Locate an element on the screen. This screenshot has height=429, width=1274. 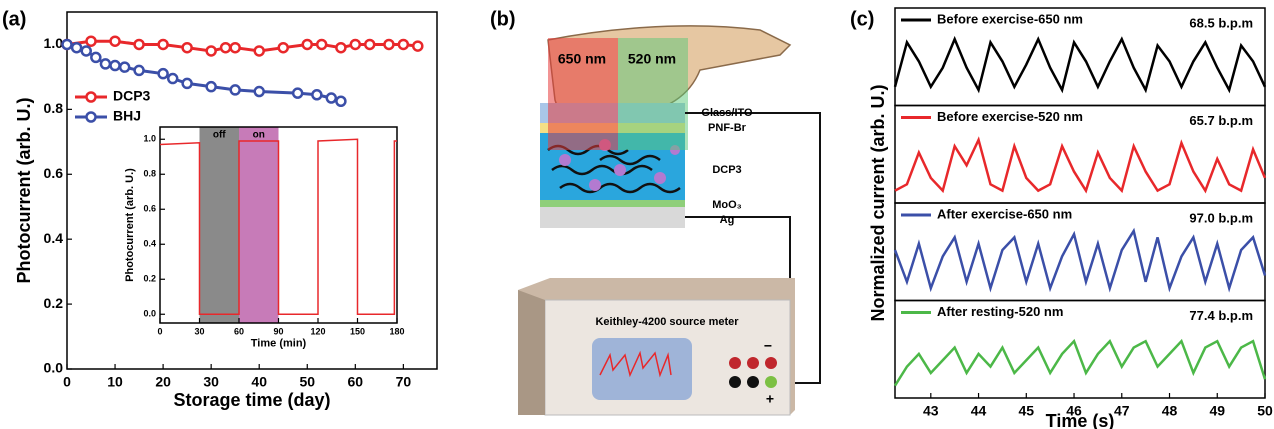
screen-trace is located at coordinates (635, 364).